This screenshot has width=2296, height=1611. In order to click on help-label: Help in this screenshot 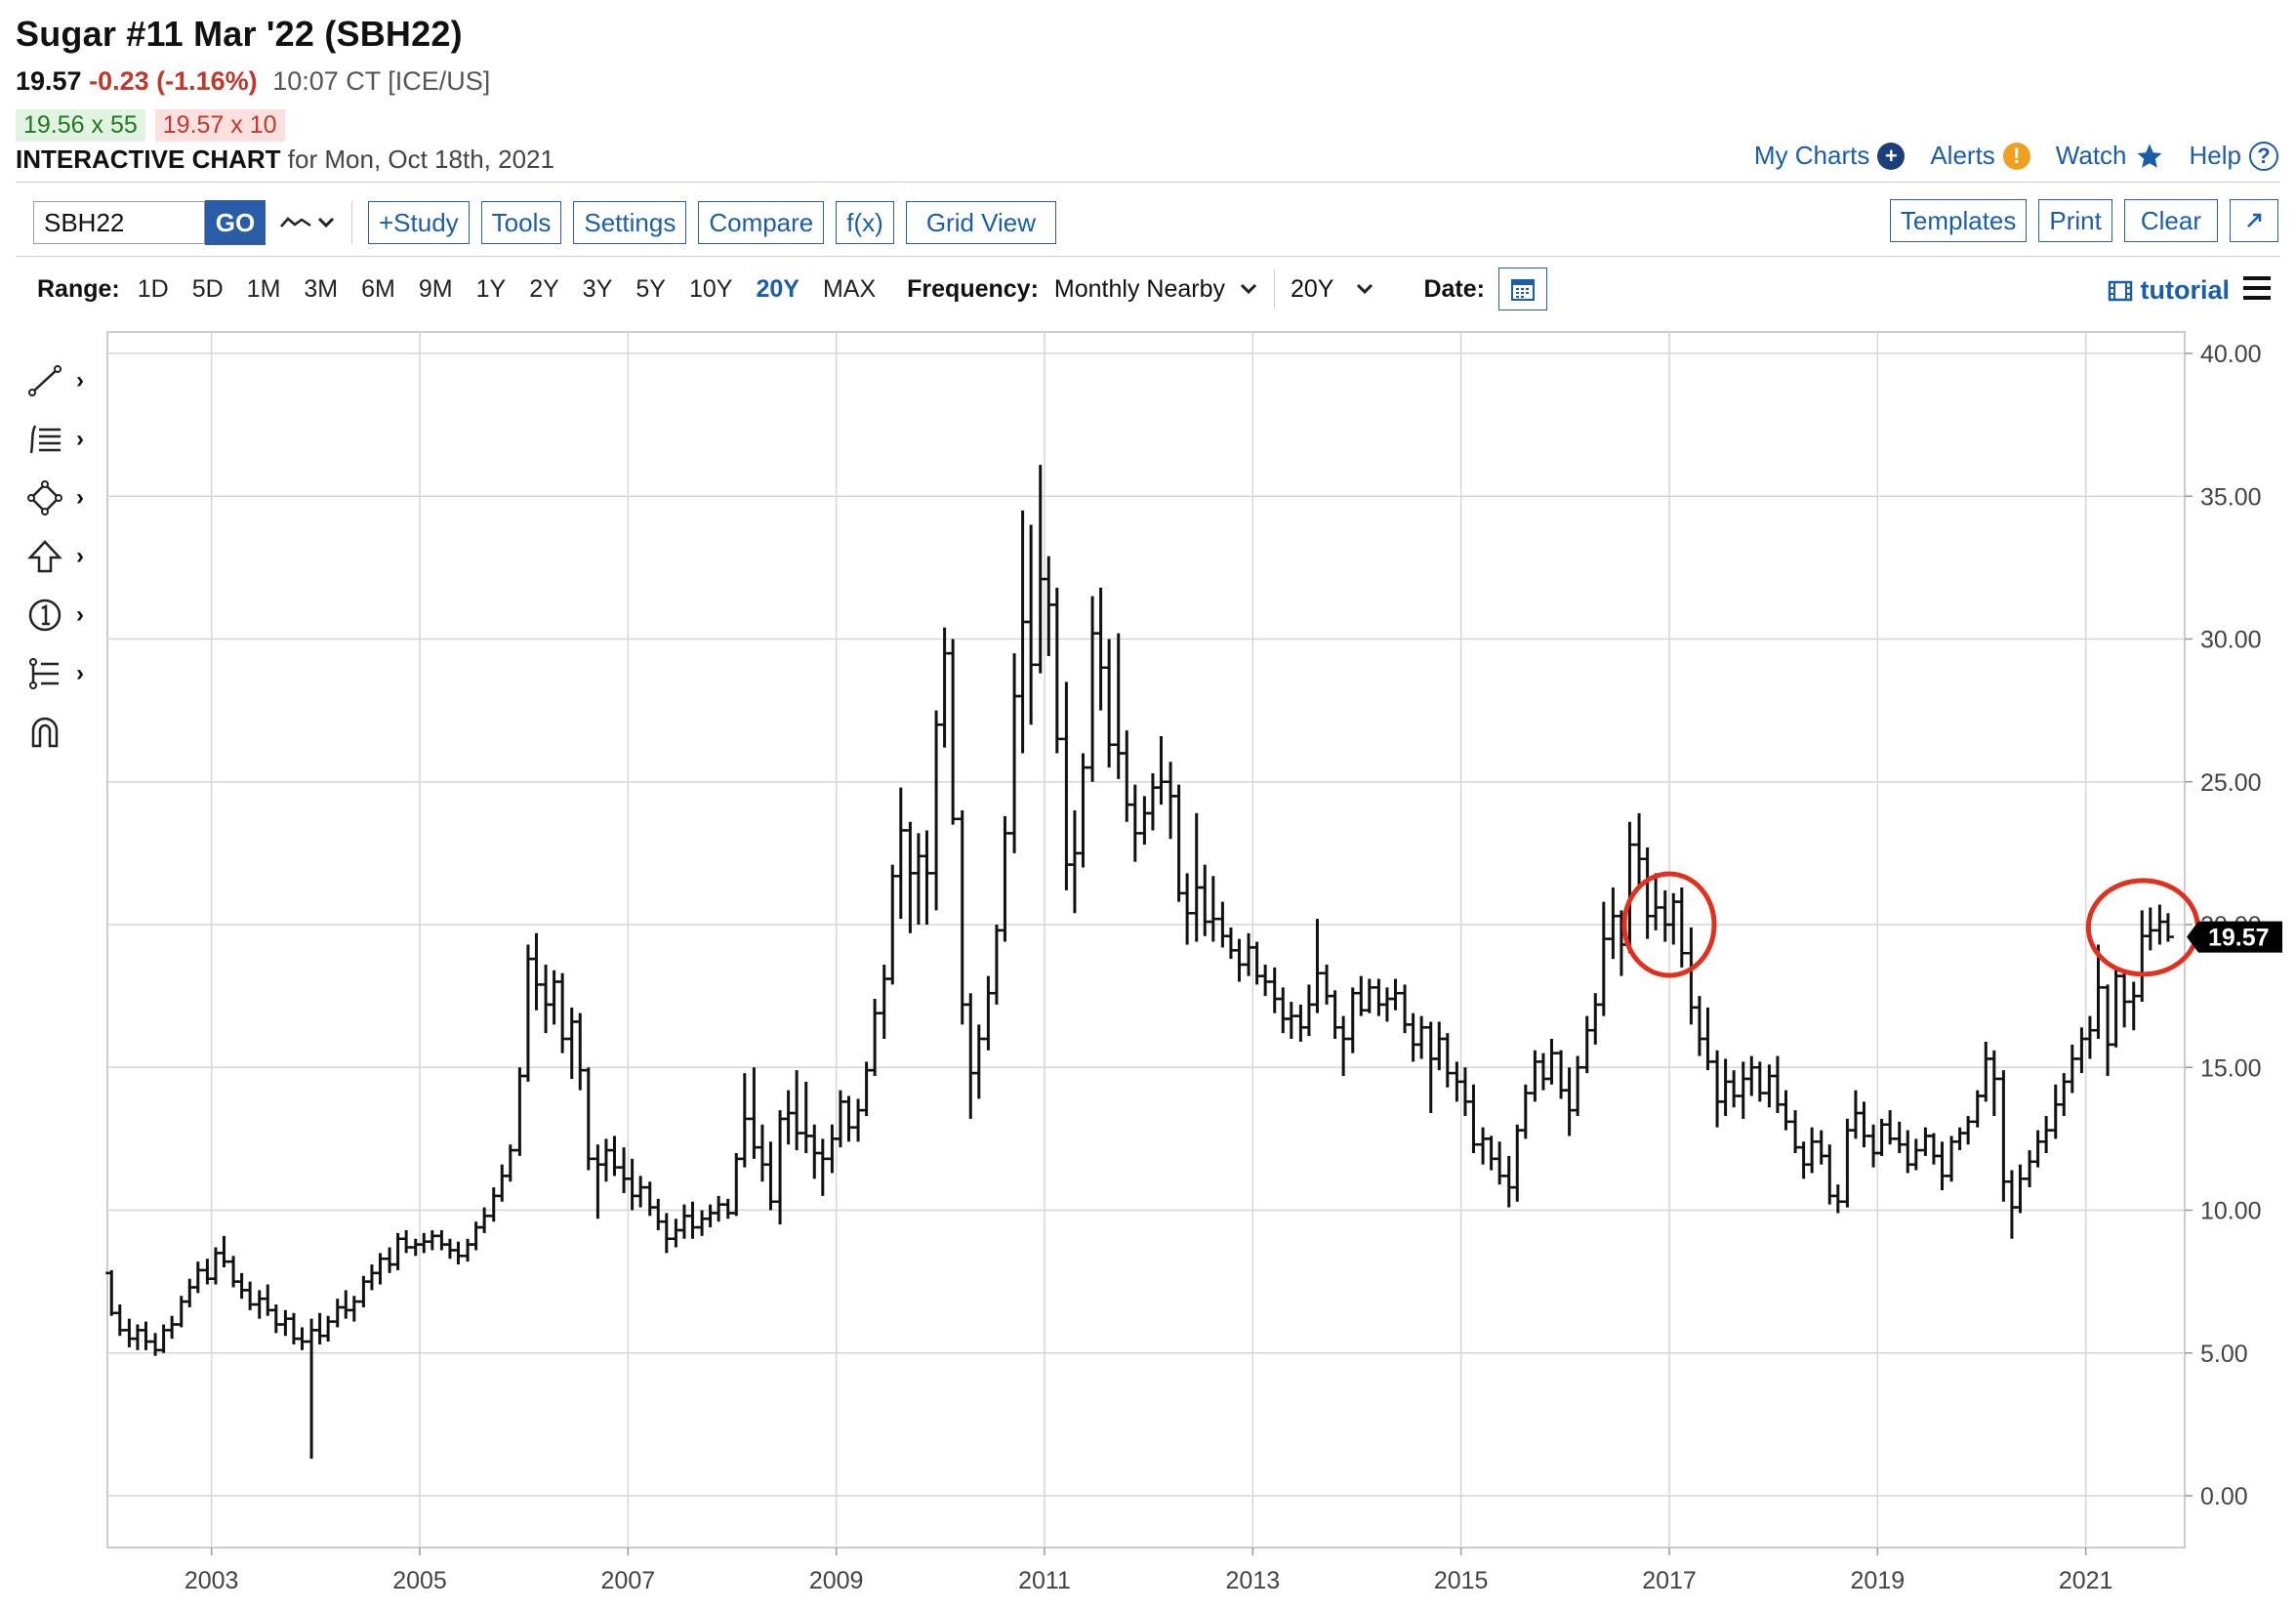, I will do `click(2215, 155)`.